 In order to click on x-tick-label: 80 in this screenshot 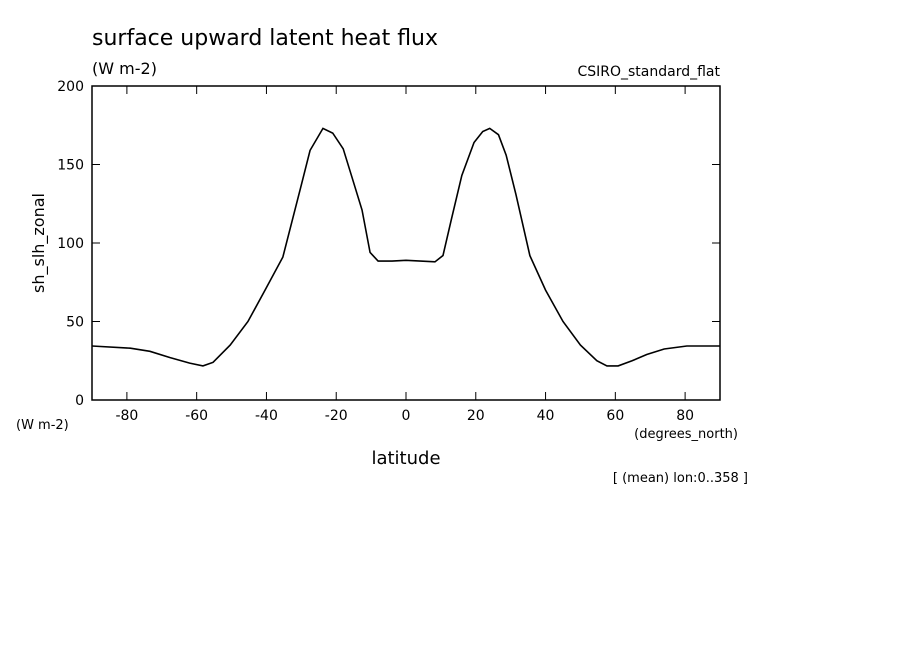, I will do `click(685, 416)`.